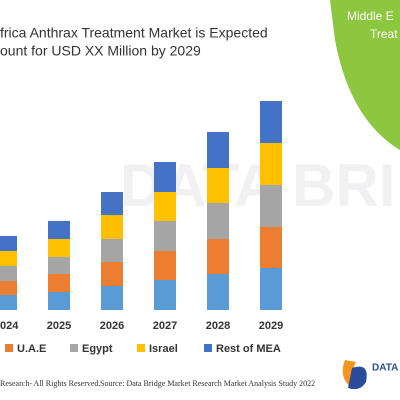 The image size is (400, 400). Describe the element at coordinates (9, 326) in the screenshot. I see `x-tick-label: 024` at that location.